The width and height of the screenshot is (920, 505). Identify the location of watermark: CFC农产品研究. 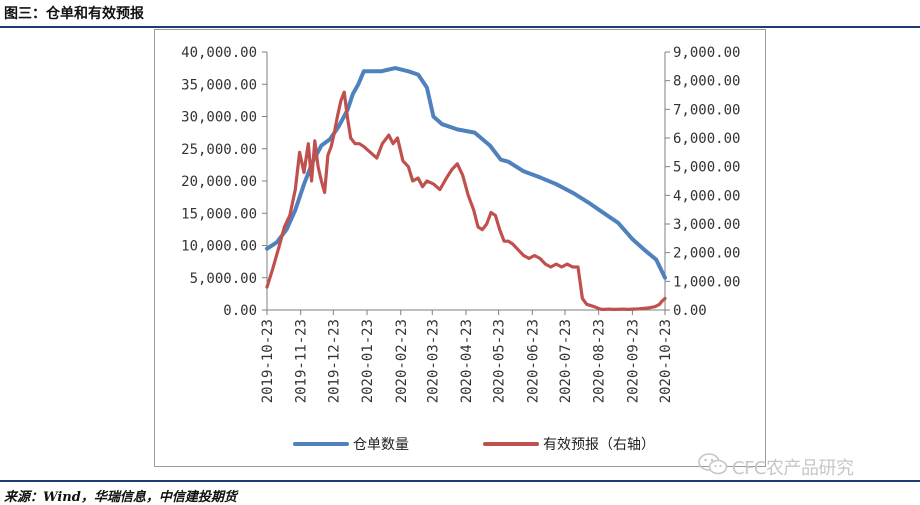
(794, 464).